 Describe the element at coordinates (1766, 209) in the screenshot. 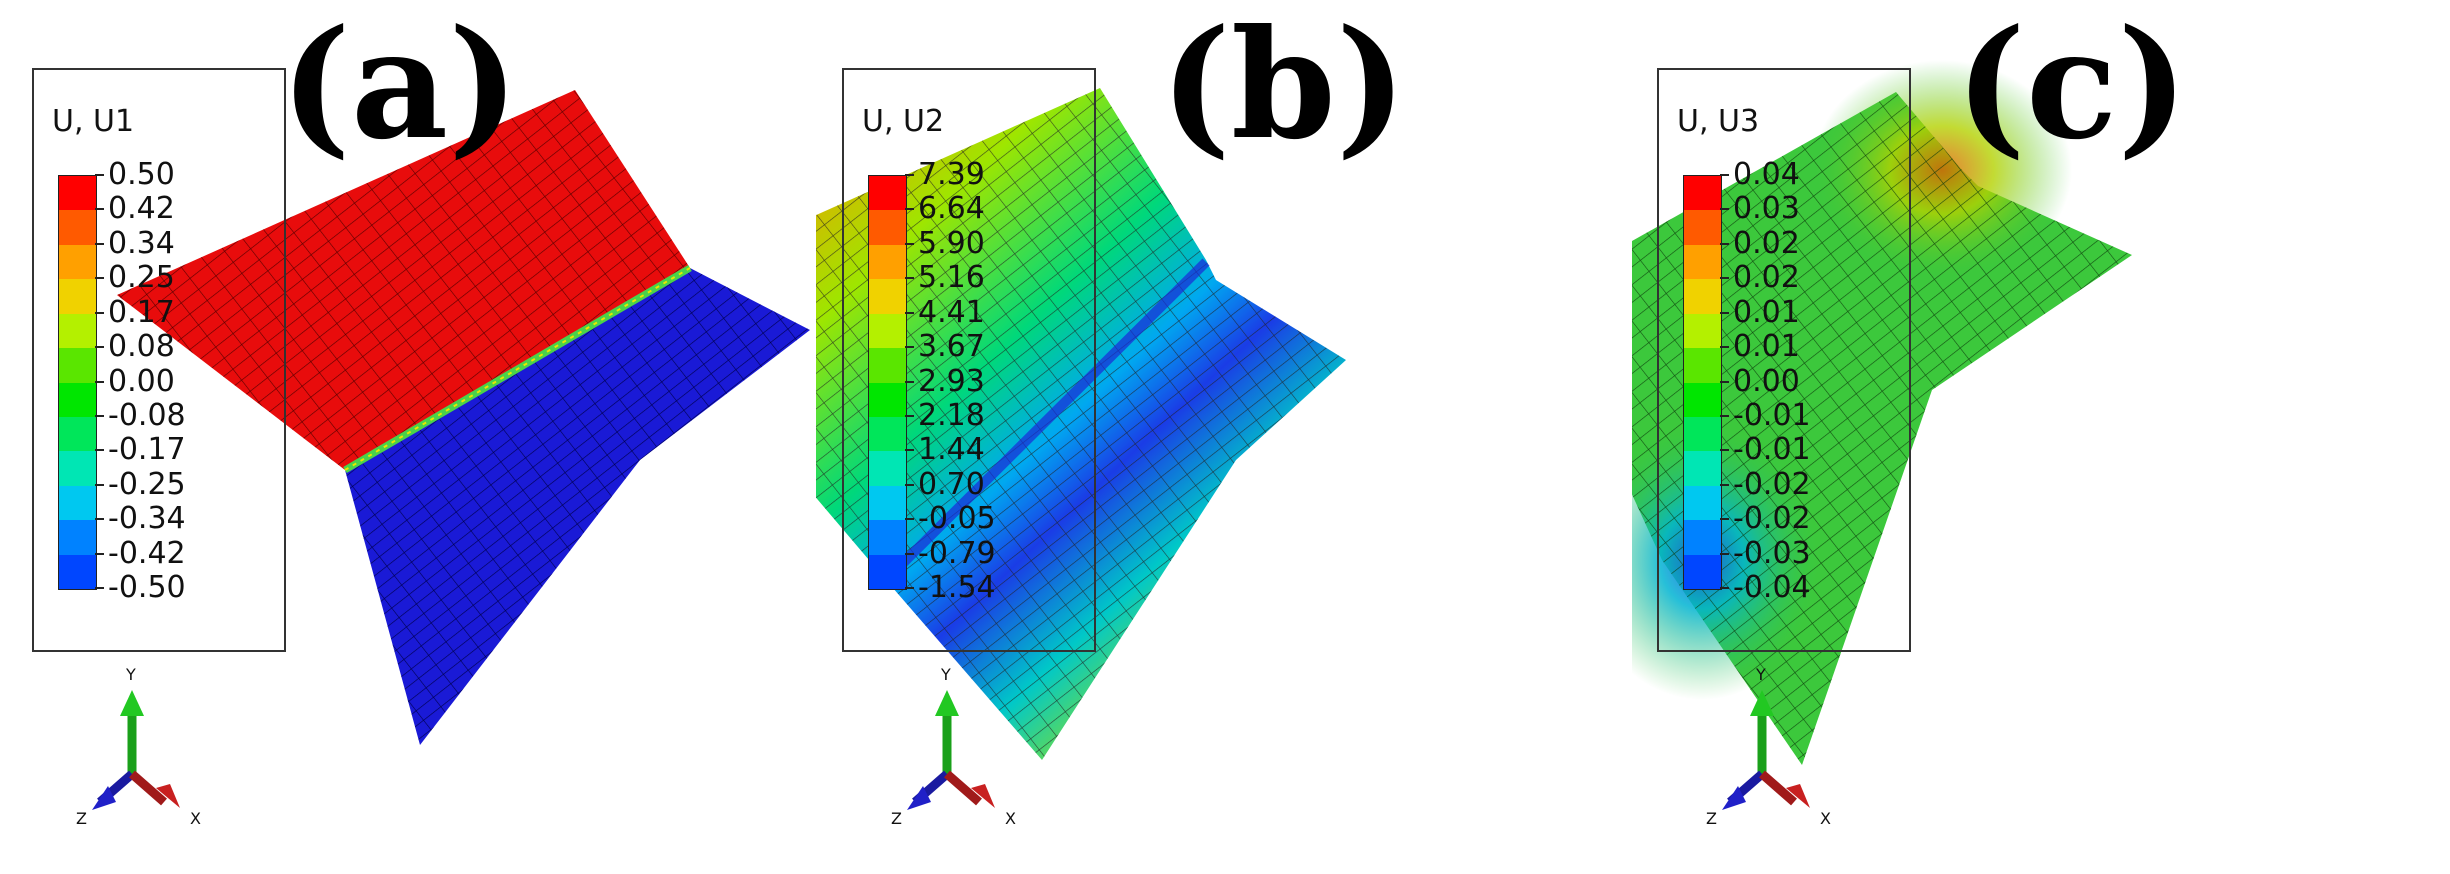

I see `legend-value: 0.03` at that location.